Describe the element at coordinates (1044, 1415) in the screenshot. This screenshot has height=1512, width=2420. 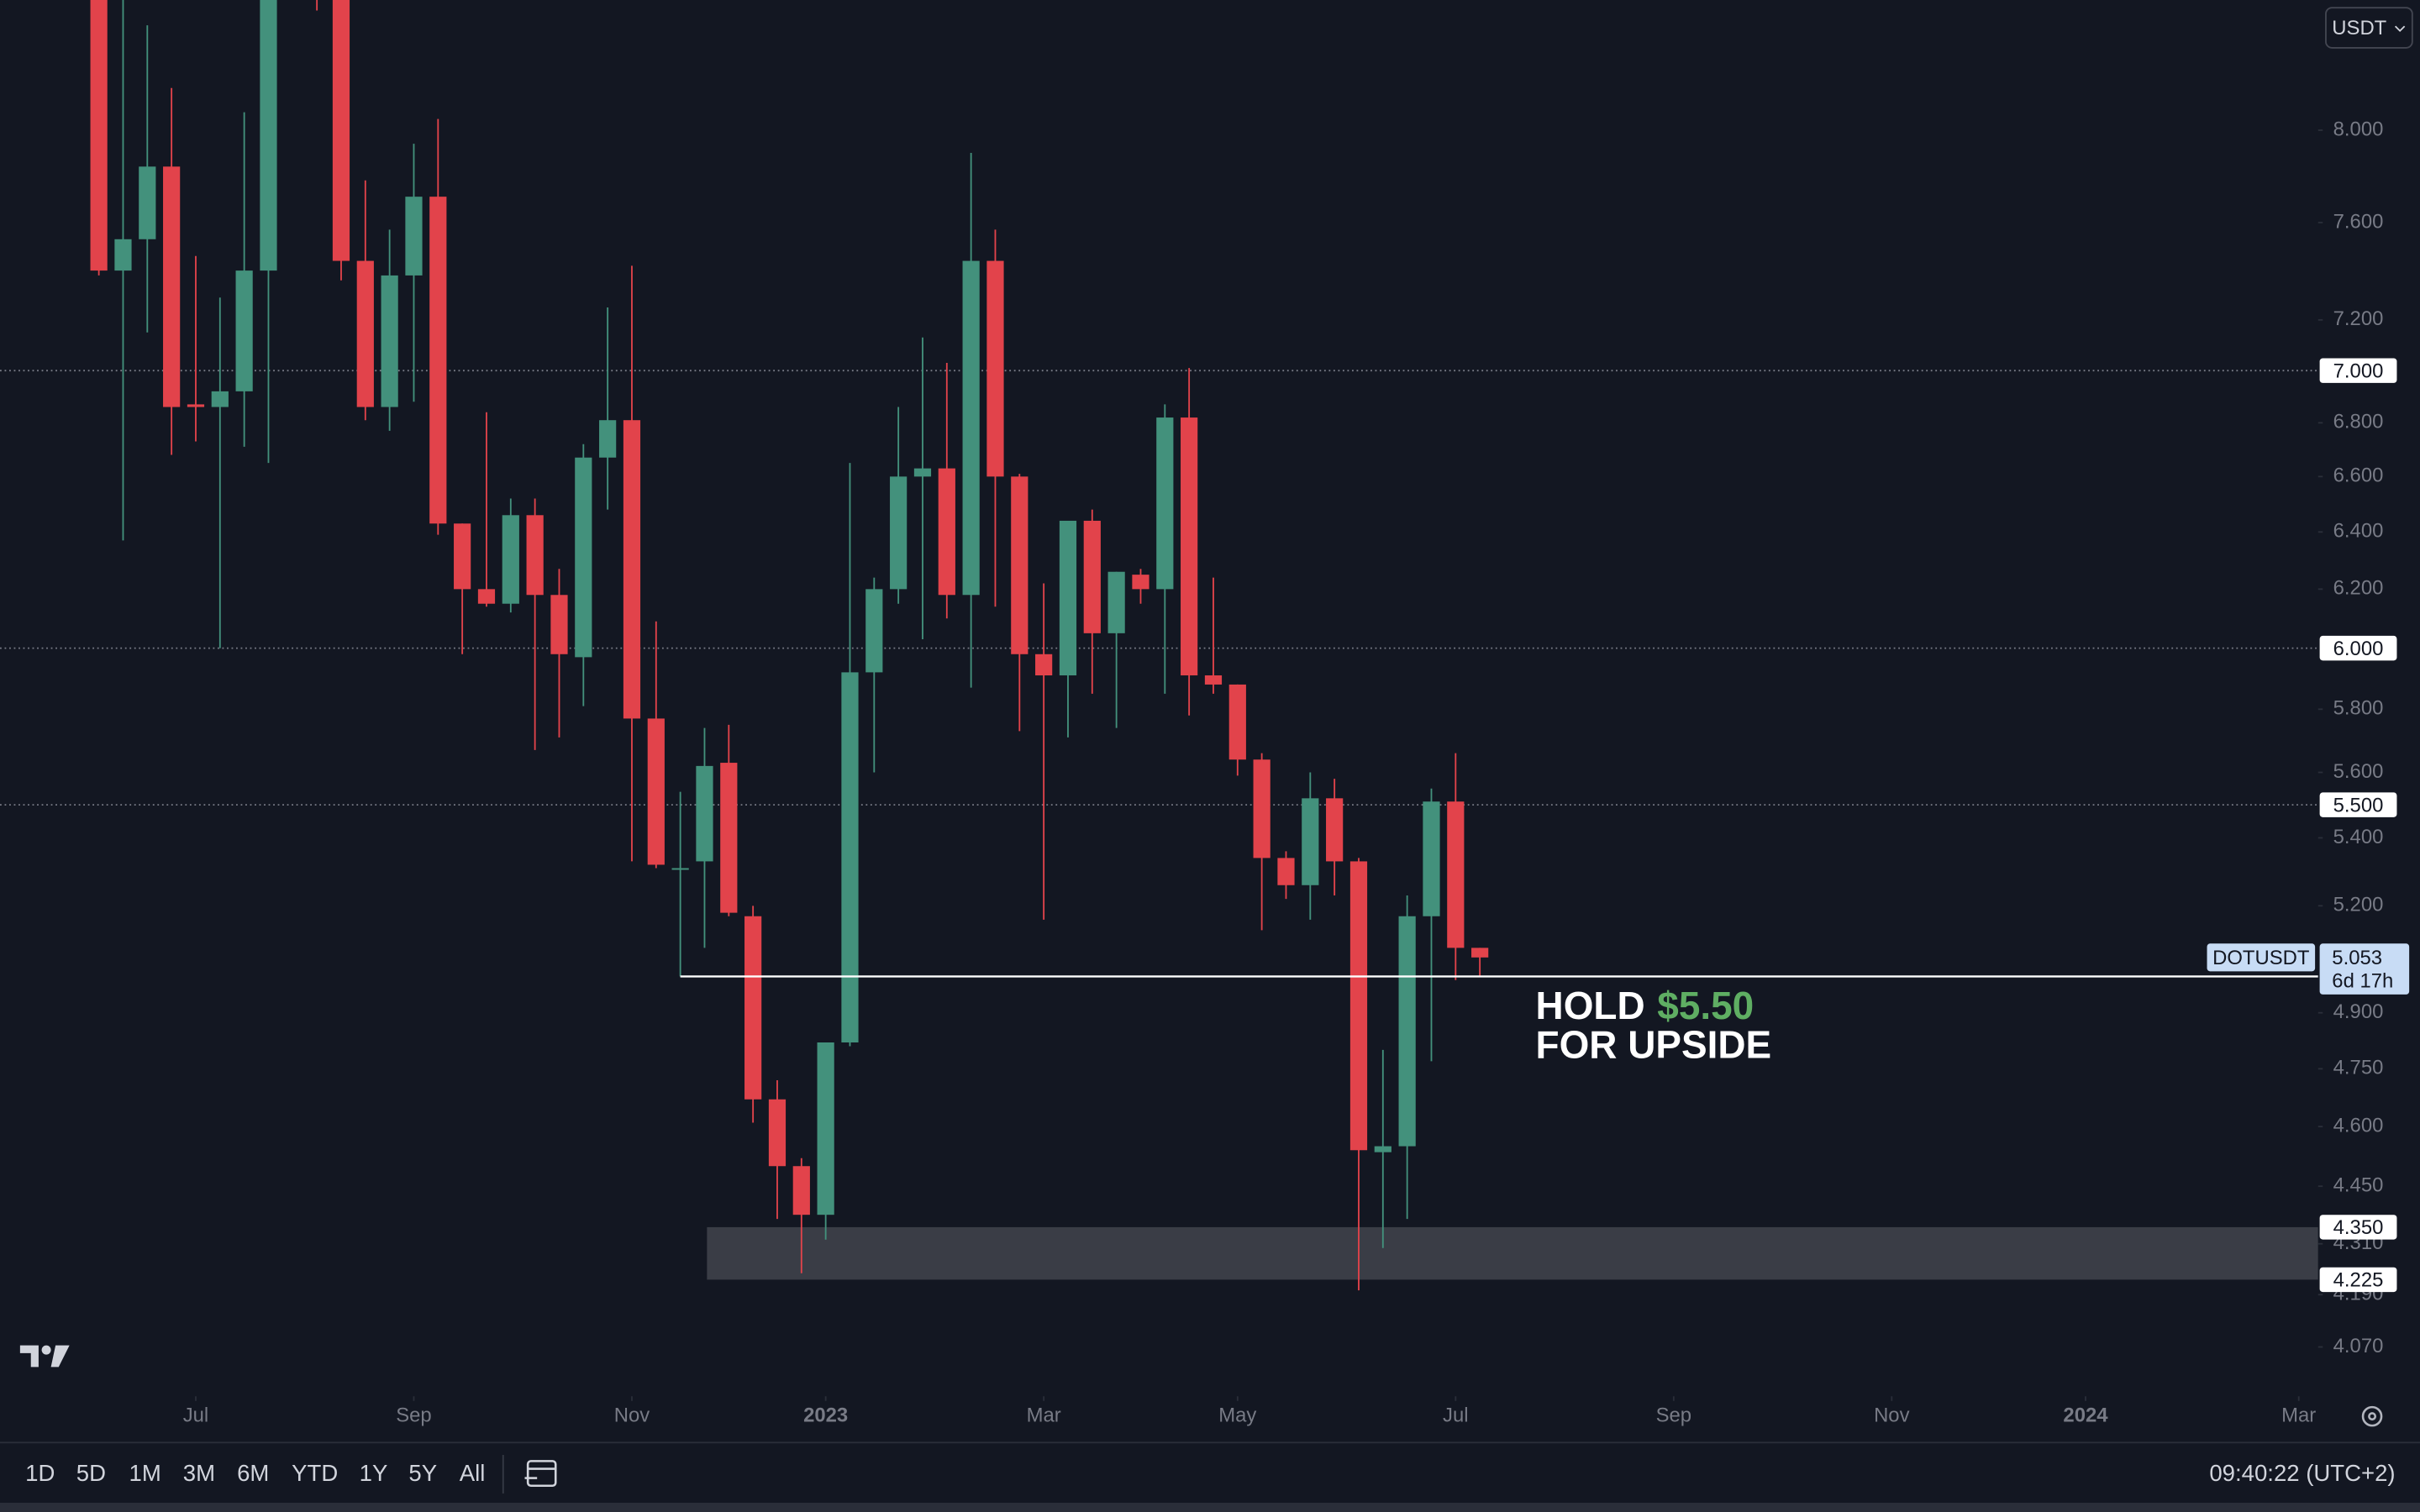
I see `x-tick-label: Mar` at that location.